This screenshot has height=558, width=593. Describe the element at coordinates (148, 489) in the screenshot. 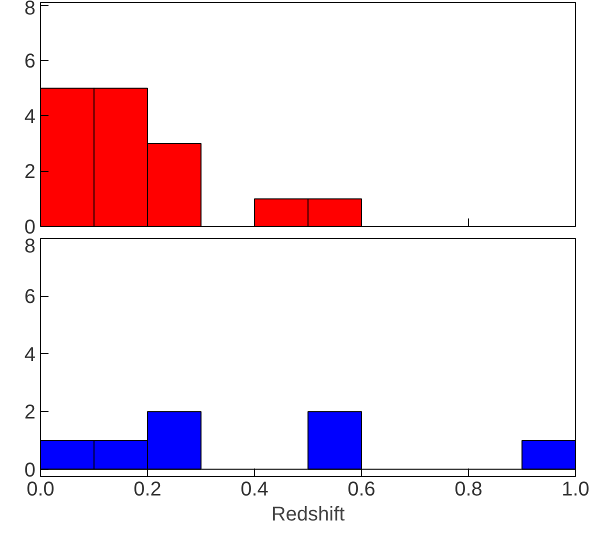

I see `x-tick-label: 0.2` at that location.